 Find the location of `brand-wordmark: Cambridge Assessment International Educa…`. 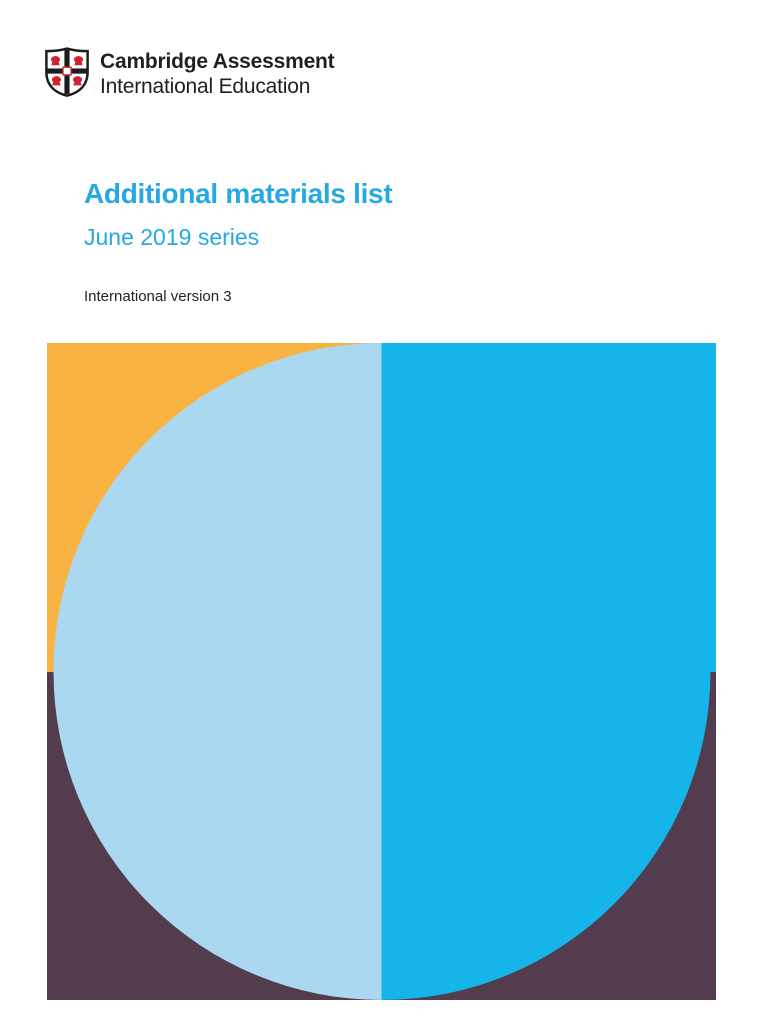

brand-wordmark: Cambridge Assessment International Educa… is located at coordinates (217, 74).